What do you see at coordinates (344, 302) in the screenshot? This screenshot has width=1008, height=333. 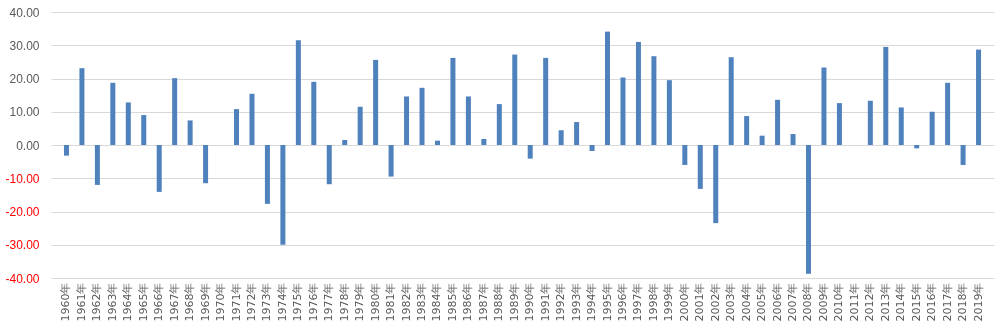 I see `x-tick-label: 1978年` at bounding box center [344, 302].